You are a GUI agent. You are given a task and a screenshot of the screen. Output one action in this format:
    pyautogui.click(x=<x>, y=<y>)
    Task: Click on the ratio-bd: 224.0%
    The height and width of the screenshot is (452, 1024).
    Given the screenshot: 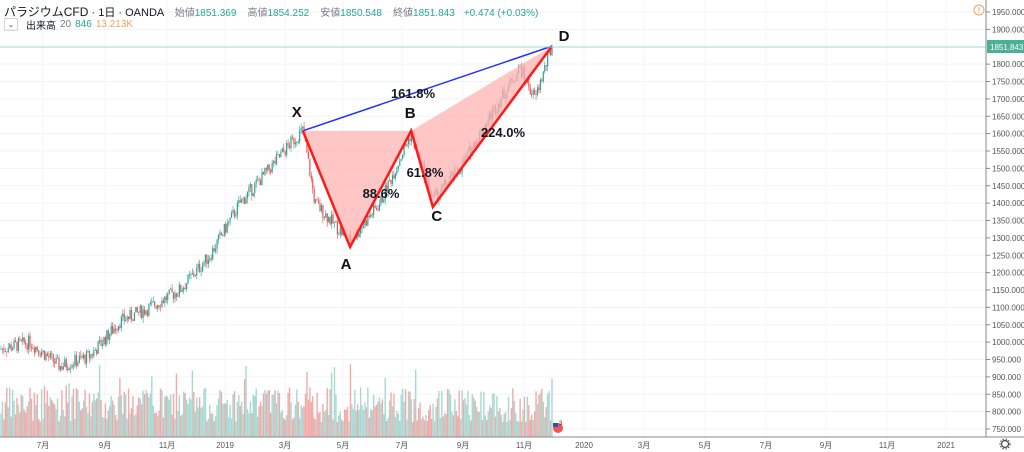 What is the action you would take?
    pyautogui.click(x=503, y=132)
    